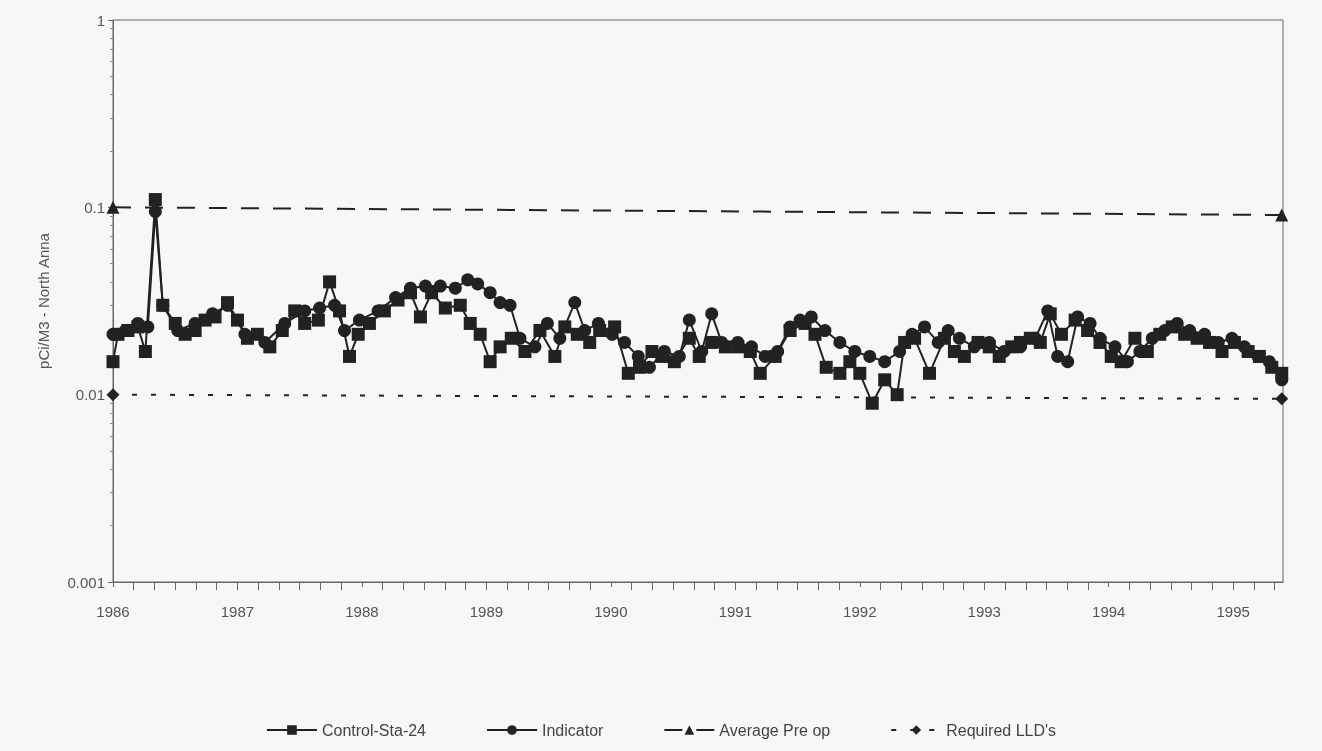 The width and height of the screenshot is (1322, 751). Describe the element at coordinates (90, 395) in the screenshot. I see `y-tick-label: 0.01` at that location.